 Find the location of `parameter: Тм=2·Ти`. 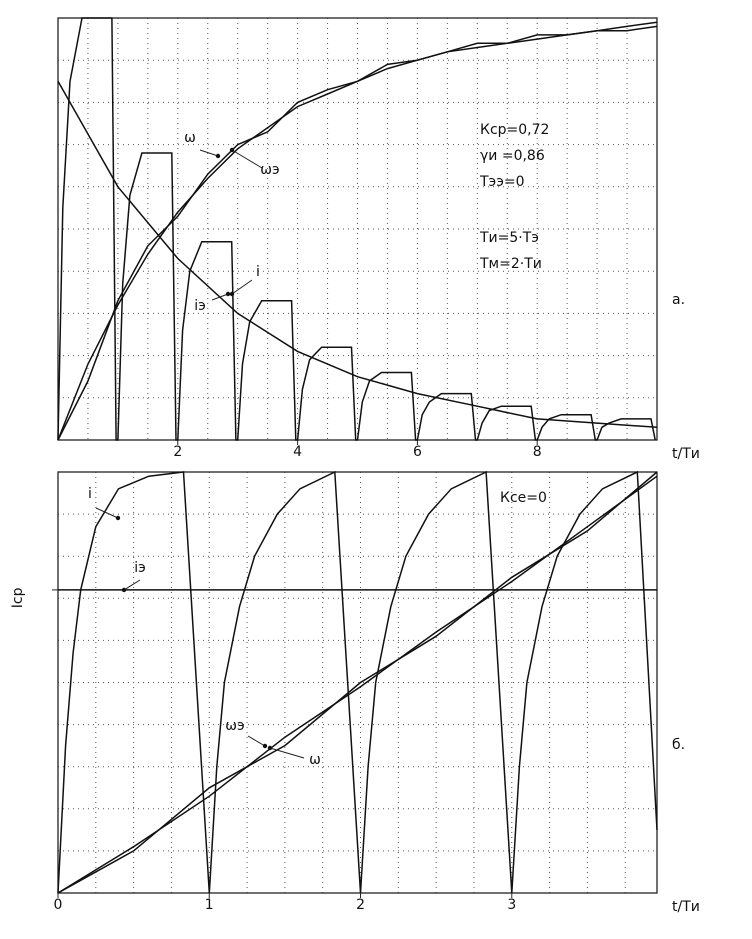

parameter: Тм=2·Ти is located at coordinates (510, 264).